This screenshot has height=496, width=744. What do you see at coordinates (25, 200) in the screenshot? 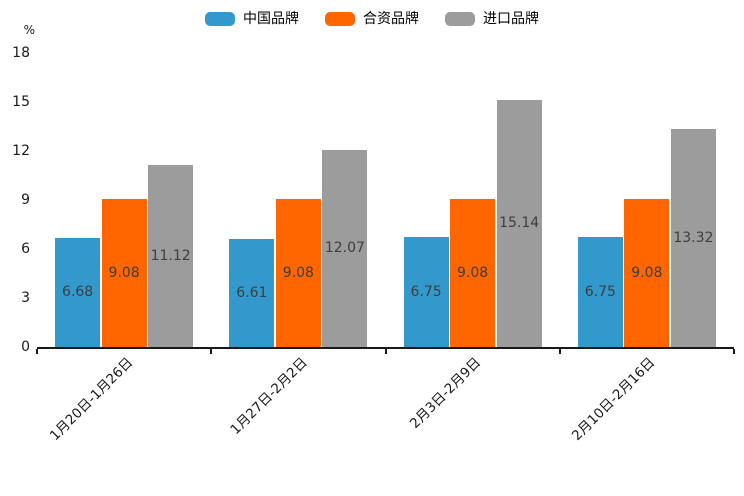
I see `y-tick-label: 9` at bounding box center [25, 200].